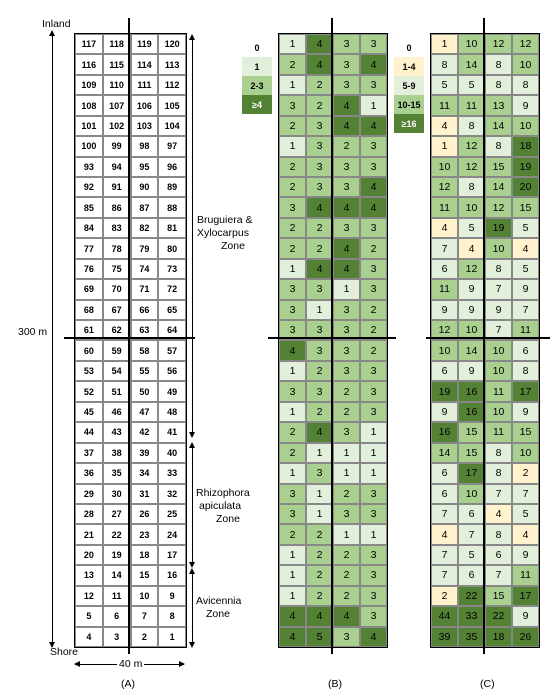 This screenshot has width=555, height=697. Describe the element at coordinates (471, 636) in the screenshot. I see `density-cell-c: 35` at that location.